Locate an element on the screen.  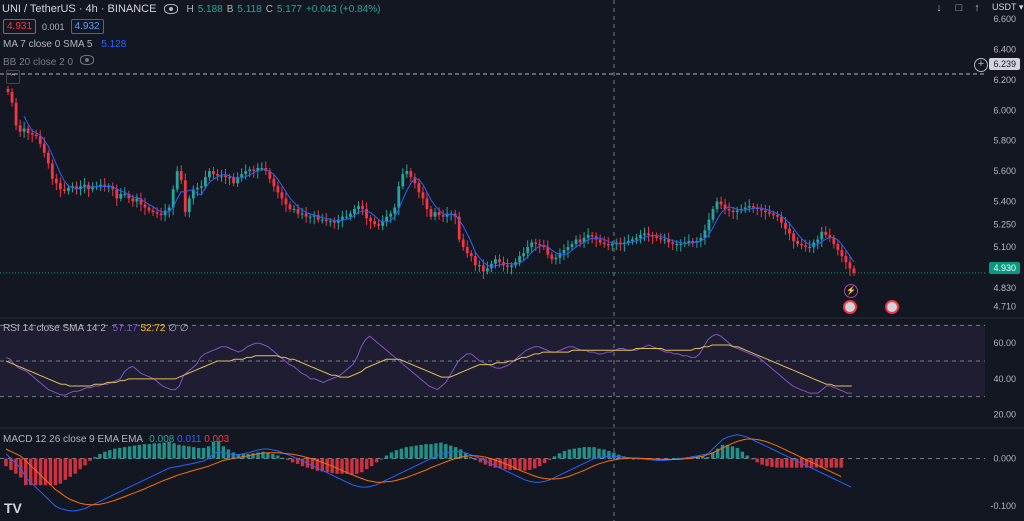
rsi-ma-value: 52.72 is located at coordinates (153, 328).